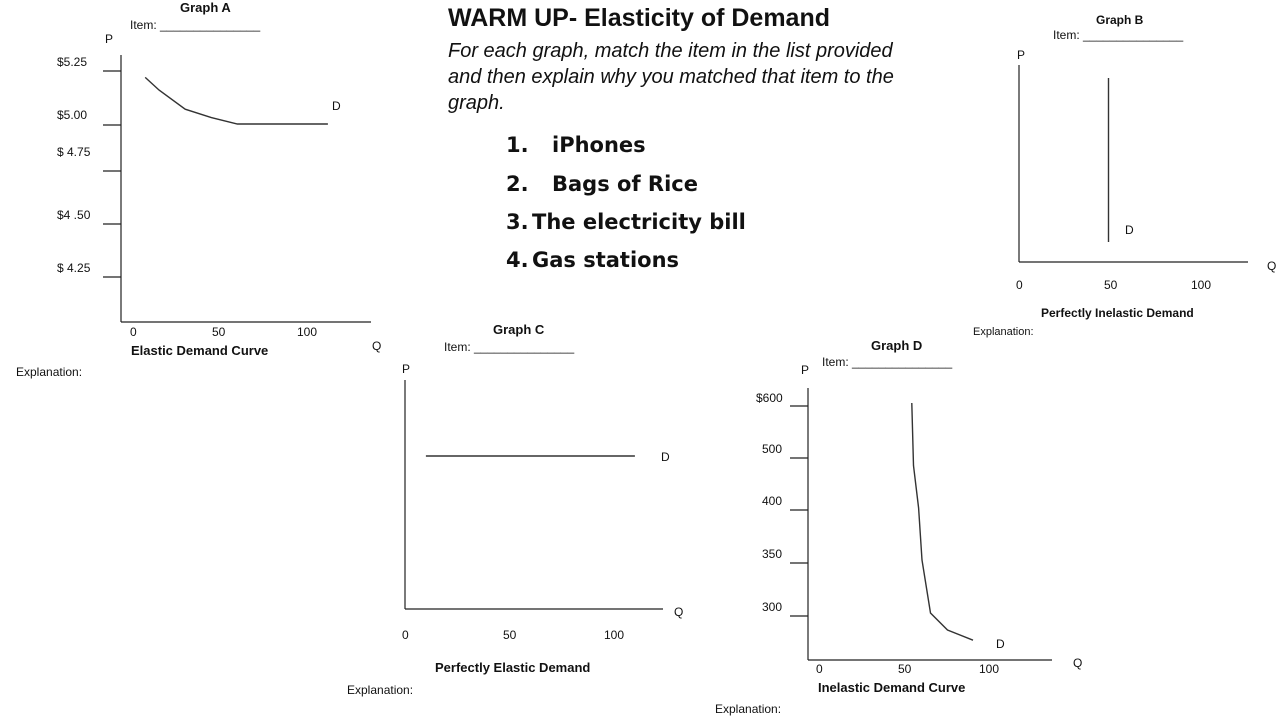  I want to click on list-item: 2. Bags of Rice, so click(602, 184).